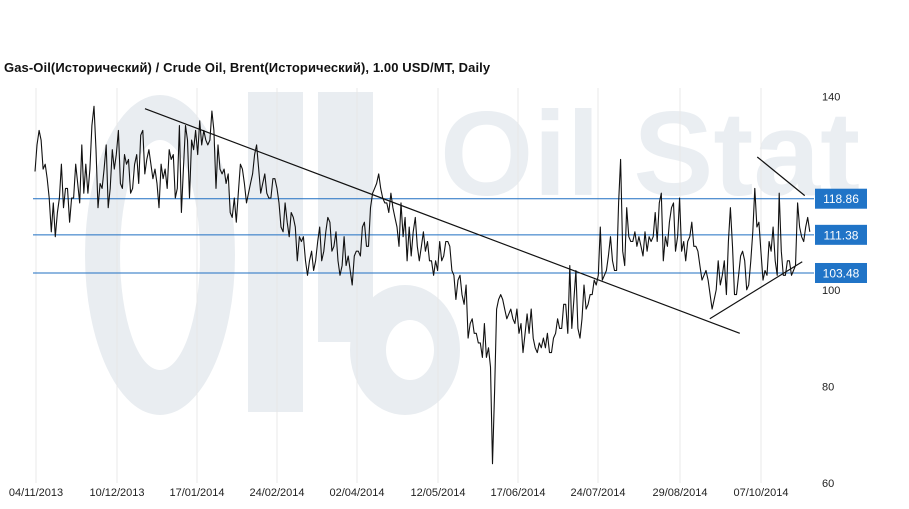 The image size is (909, 509). Describe the element at coordinates (196, 493) in the screenshot. I see `x-tick-label: 17/01/2014` at that location.